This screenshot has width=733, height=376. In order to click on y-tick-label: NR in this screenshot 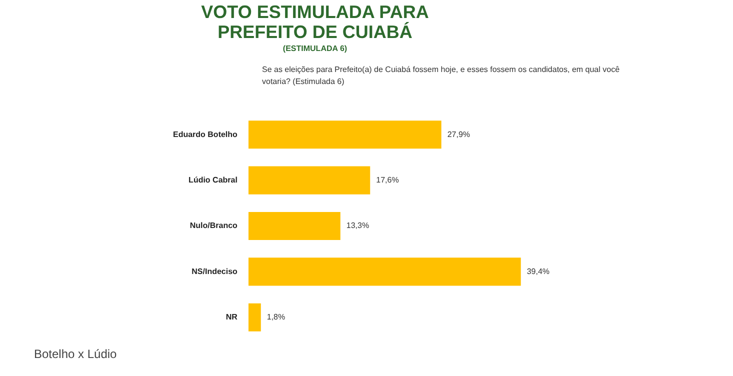, I will do `click(232, 317)`.